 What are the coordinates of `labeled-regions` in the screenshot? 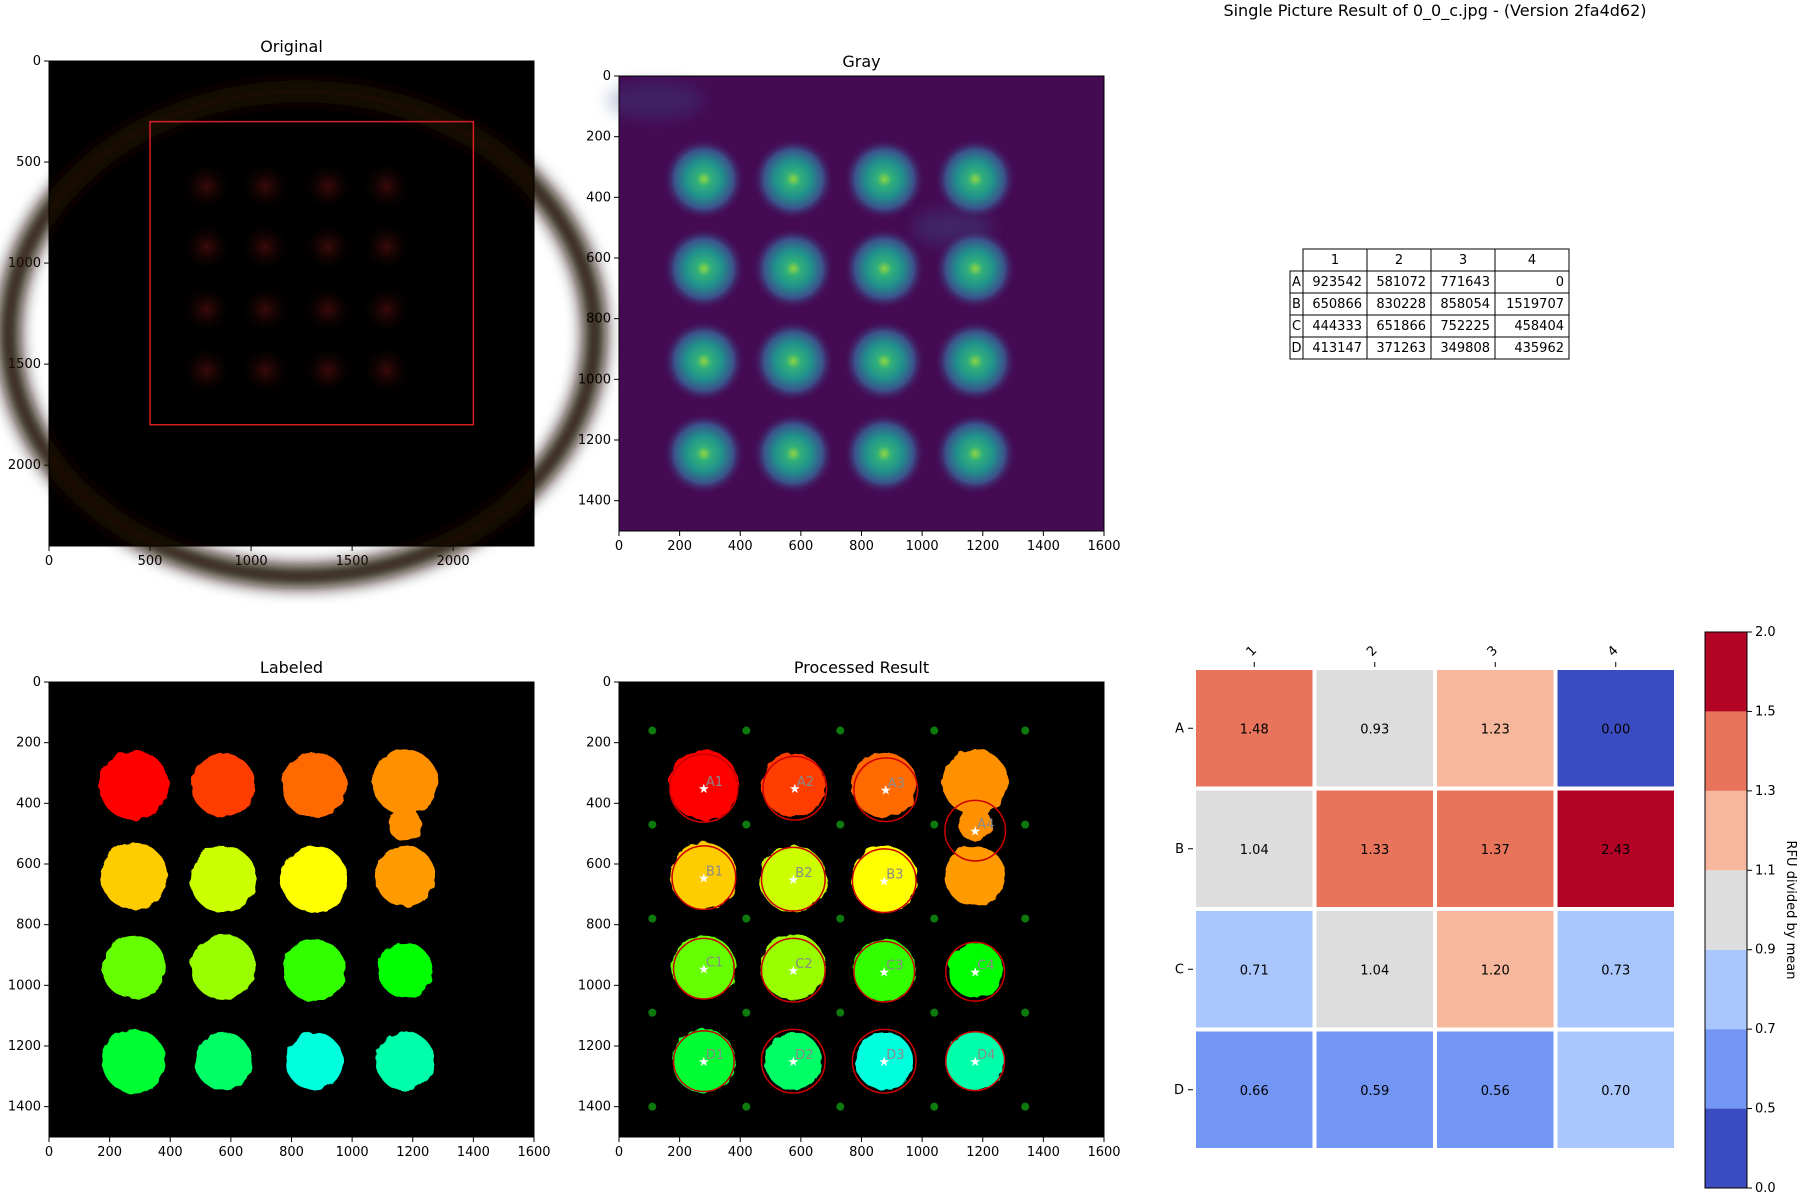 It's located at (268, 921).